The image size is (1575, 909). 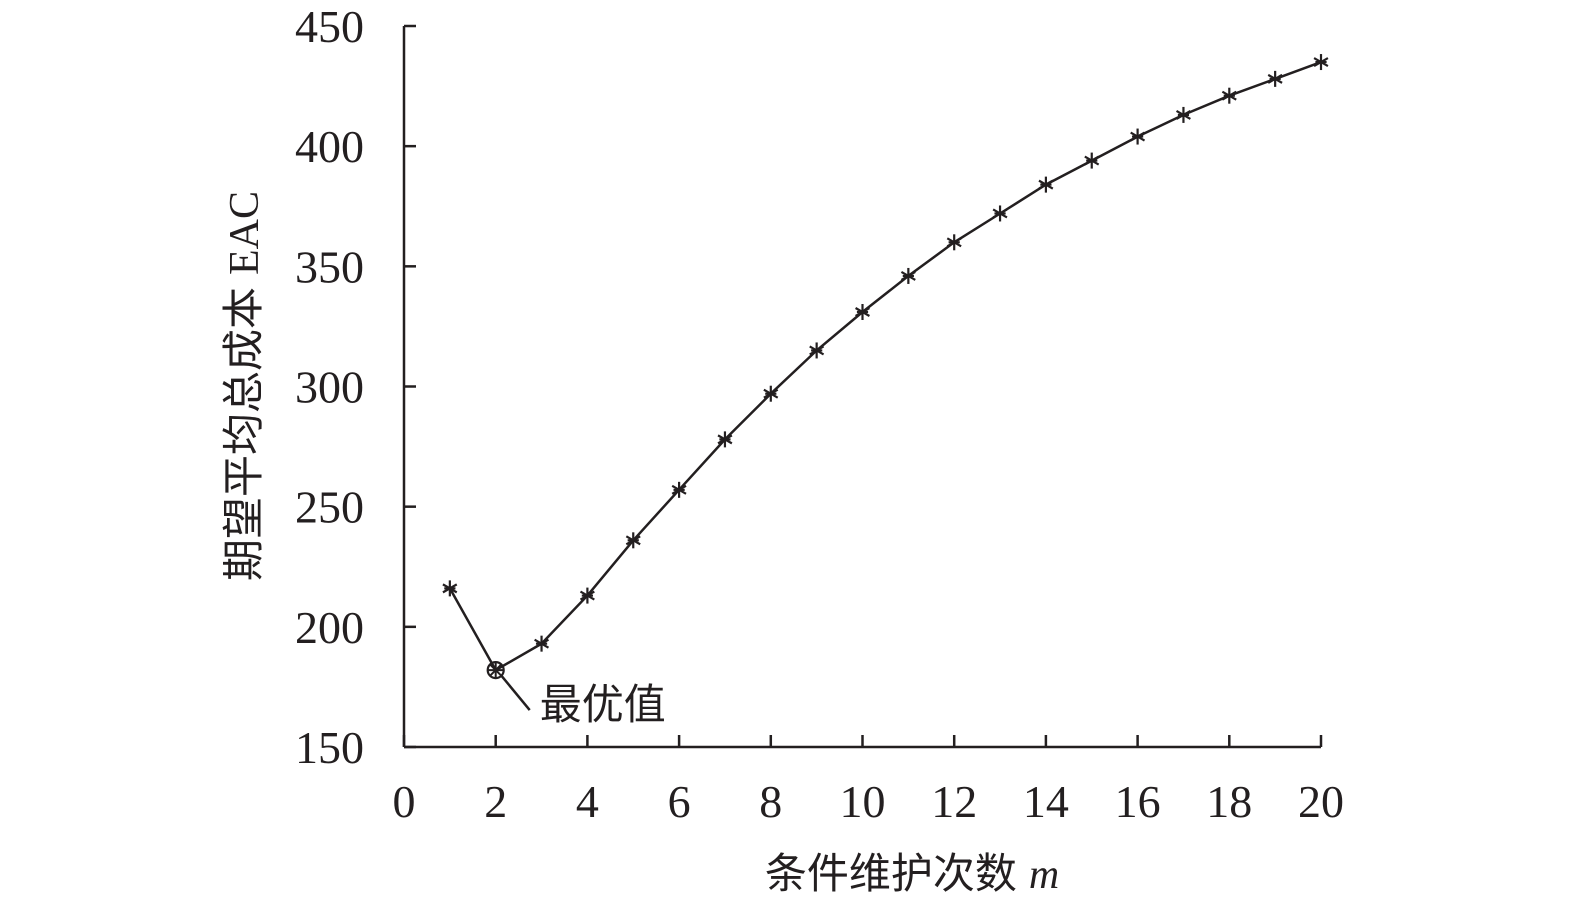 I want to click on y-tick-label: 300, so click(x=329, y=387).